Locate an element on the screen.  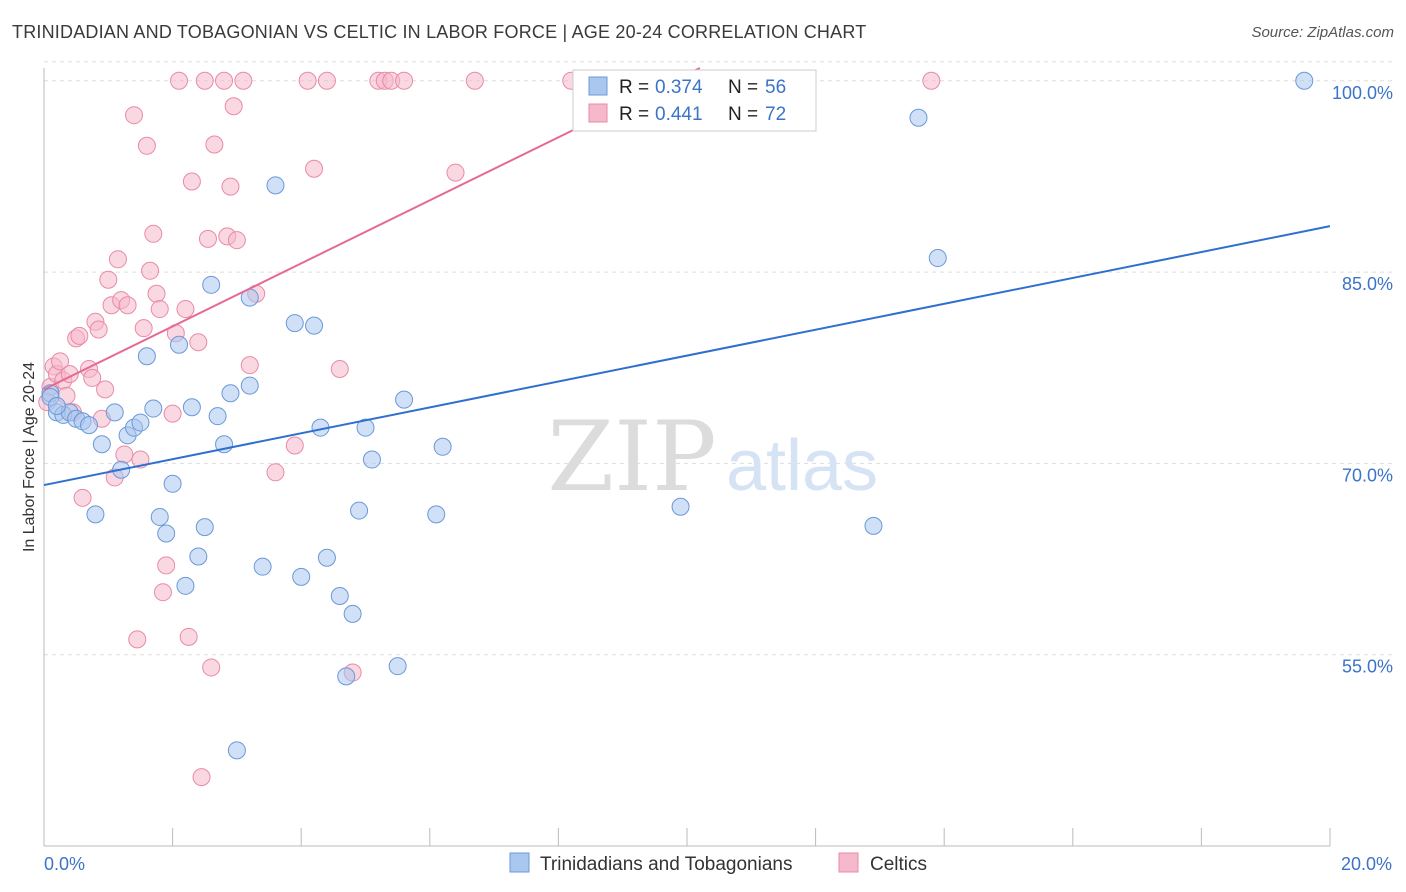
legend-frame is located at coordinates (694, 100).